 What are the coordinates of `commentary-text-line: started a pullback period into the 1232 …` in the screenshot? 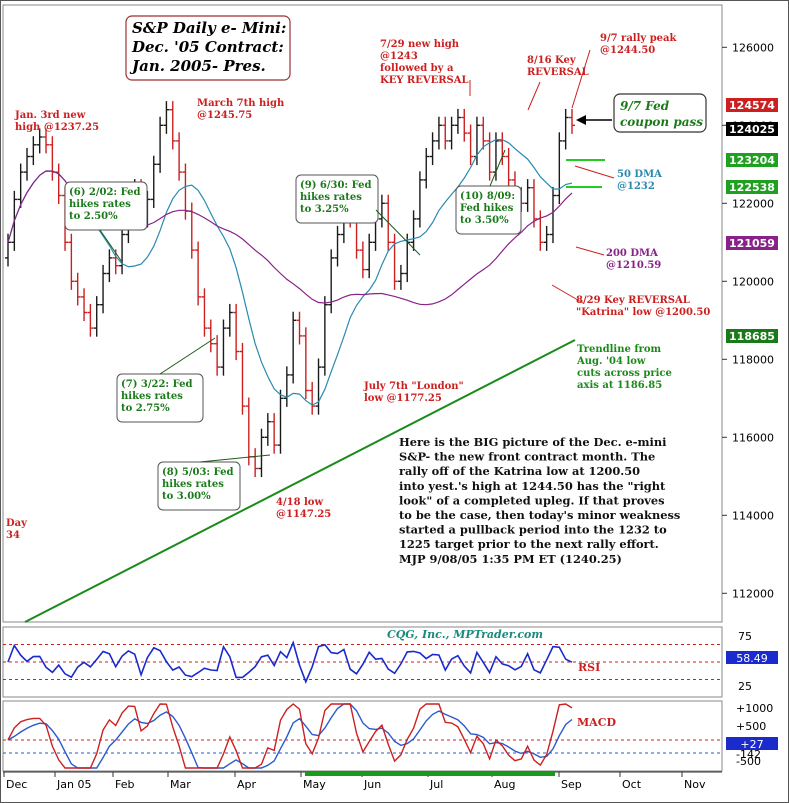 It's located at (533, 530).